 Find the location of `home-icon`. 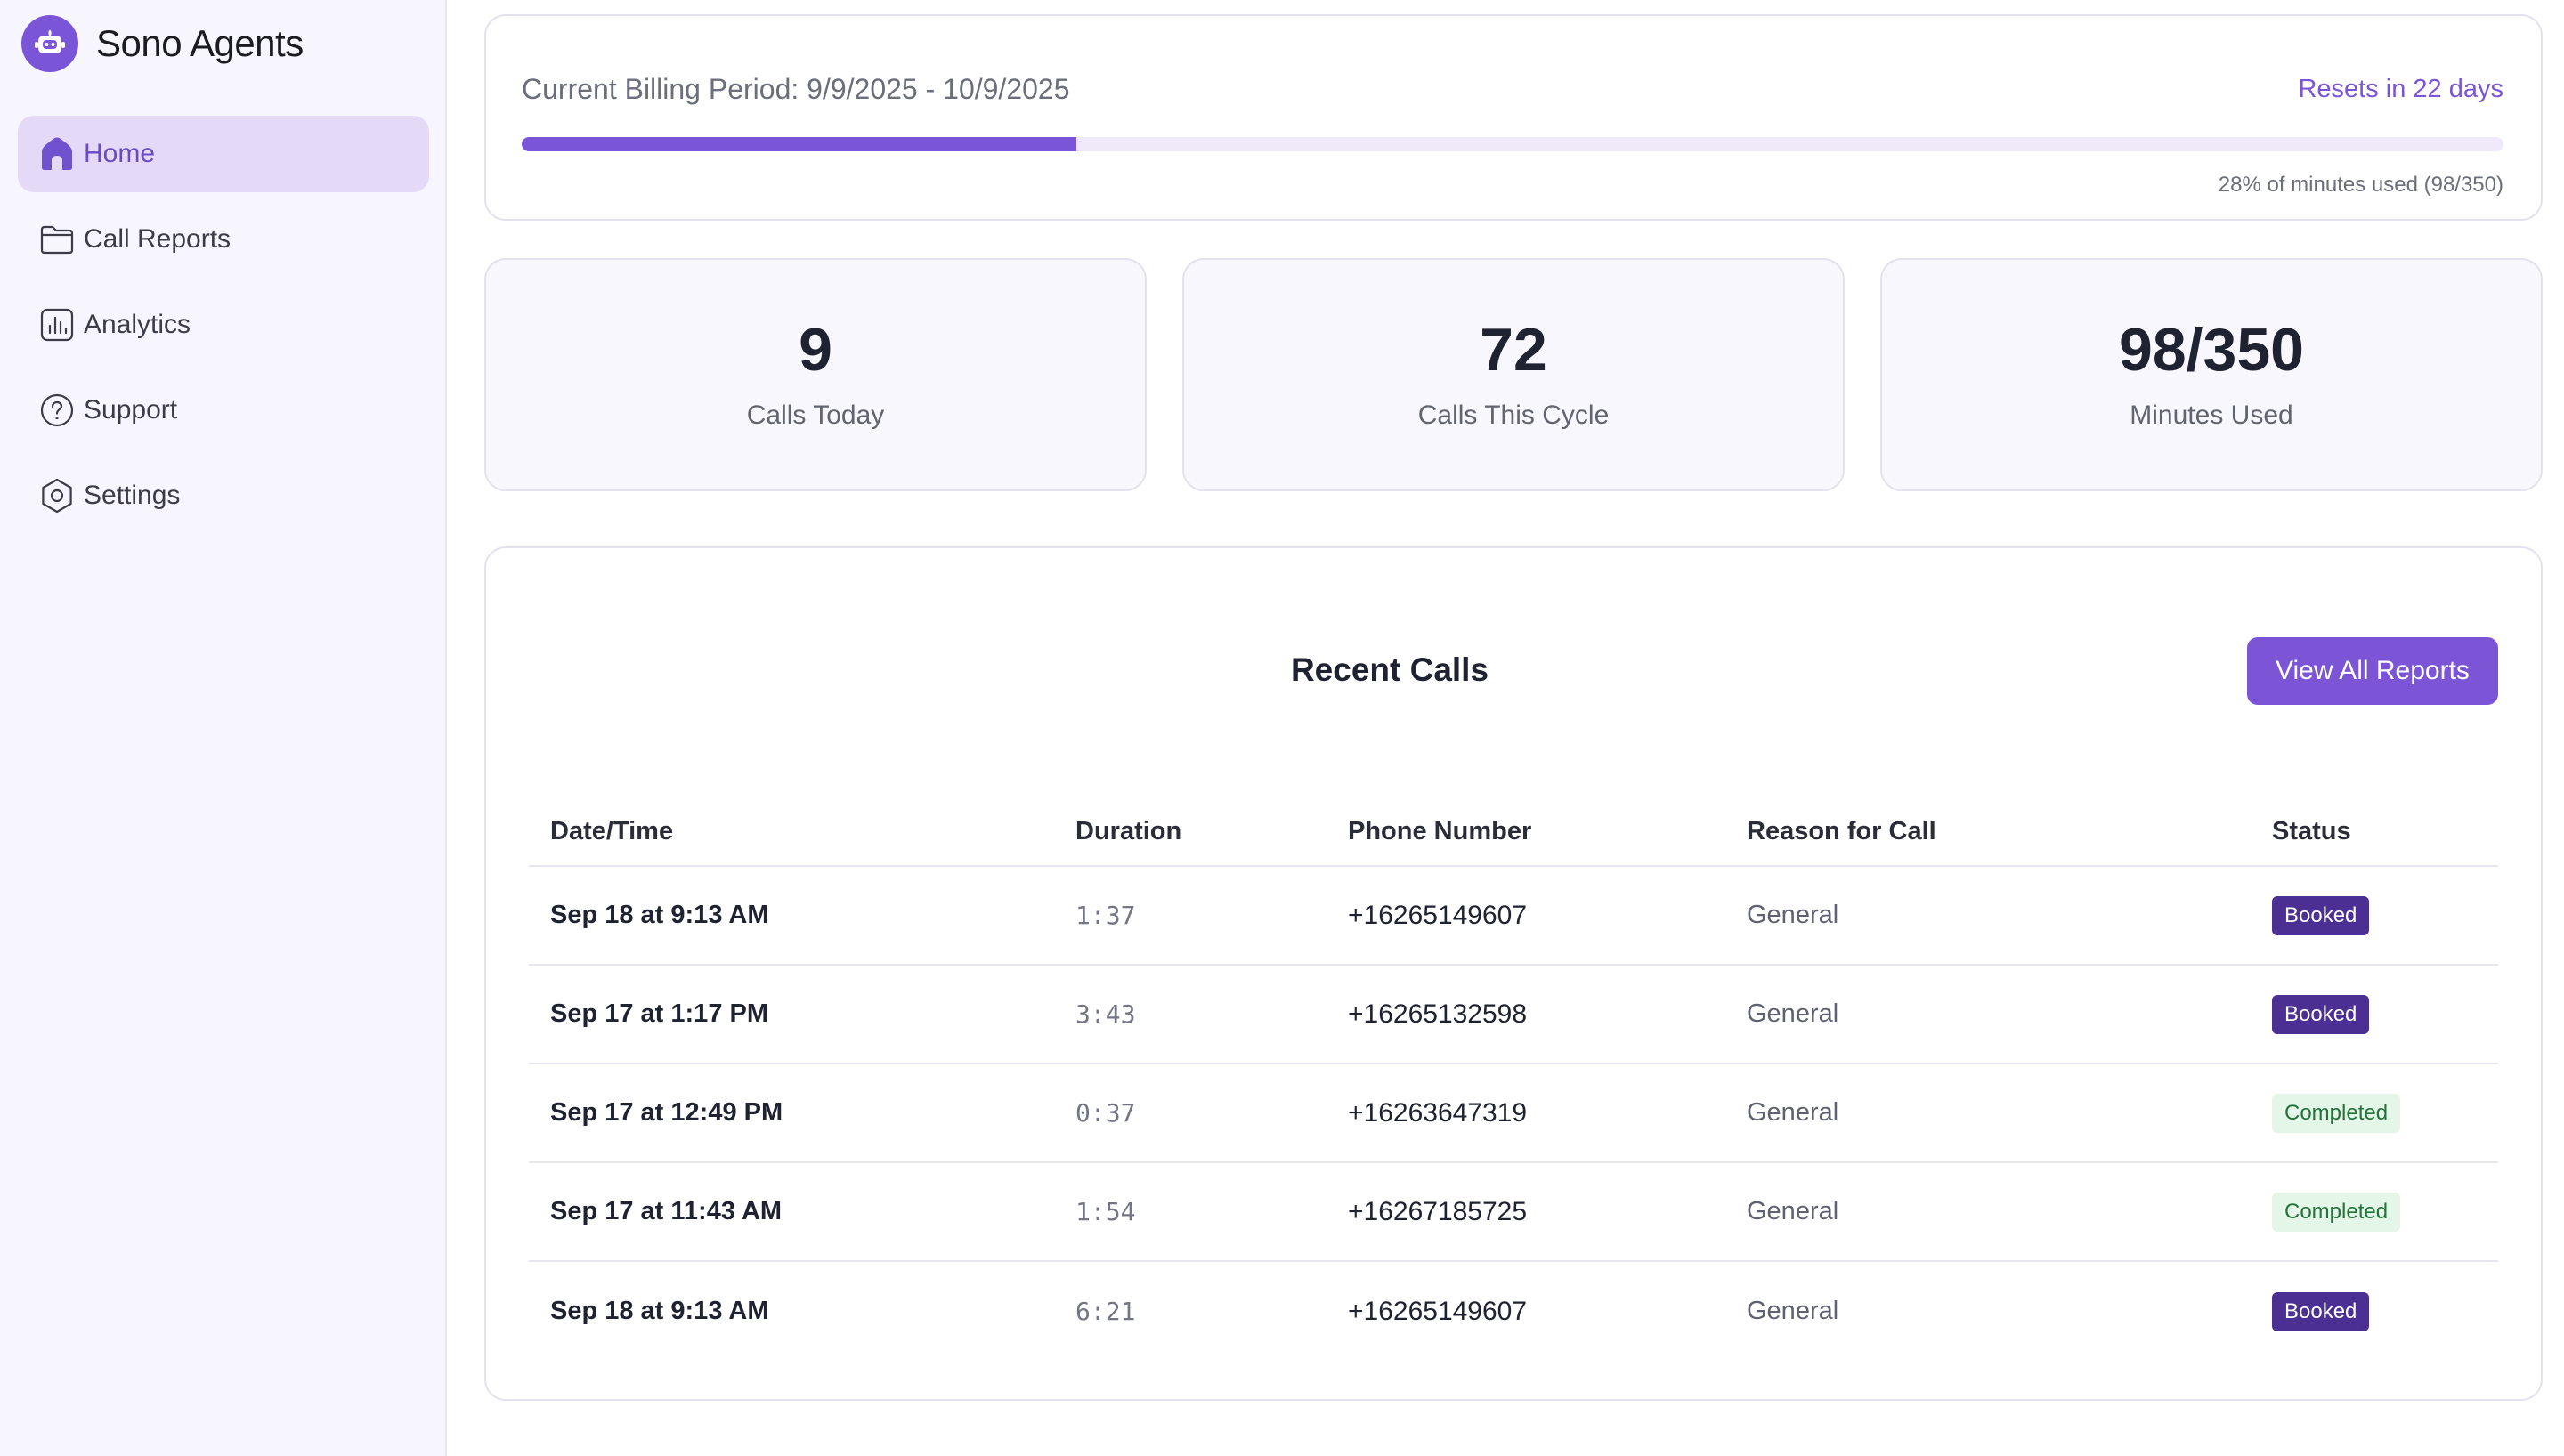

home-icon is located at coordinates (57, 154).